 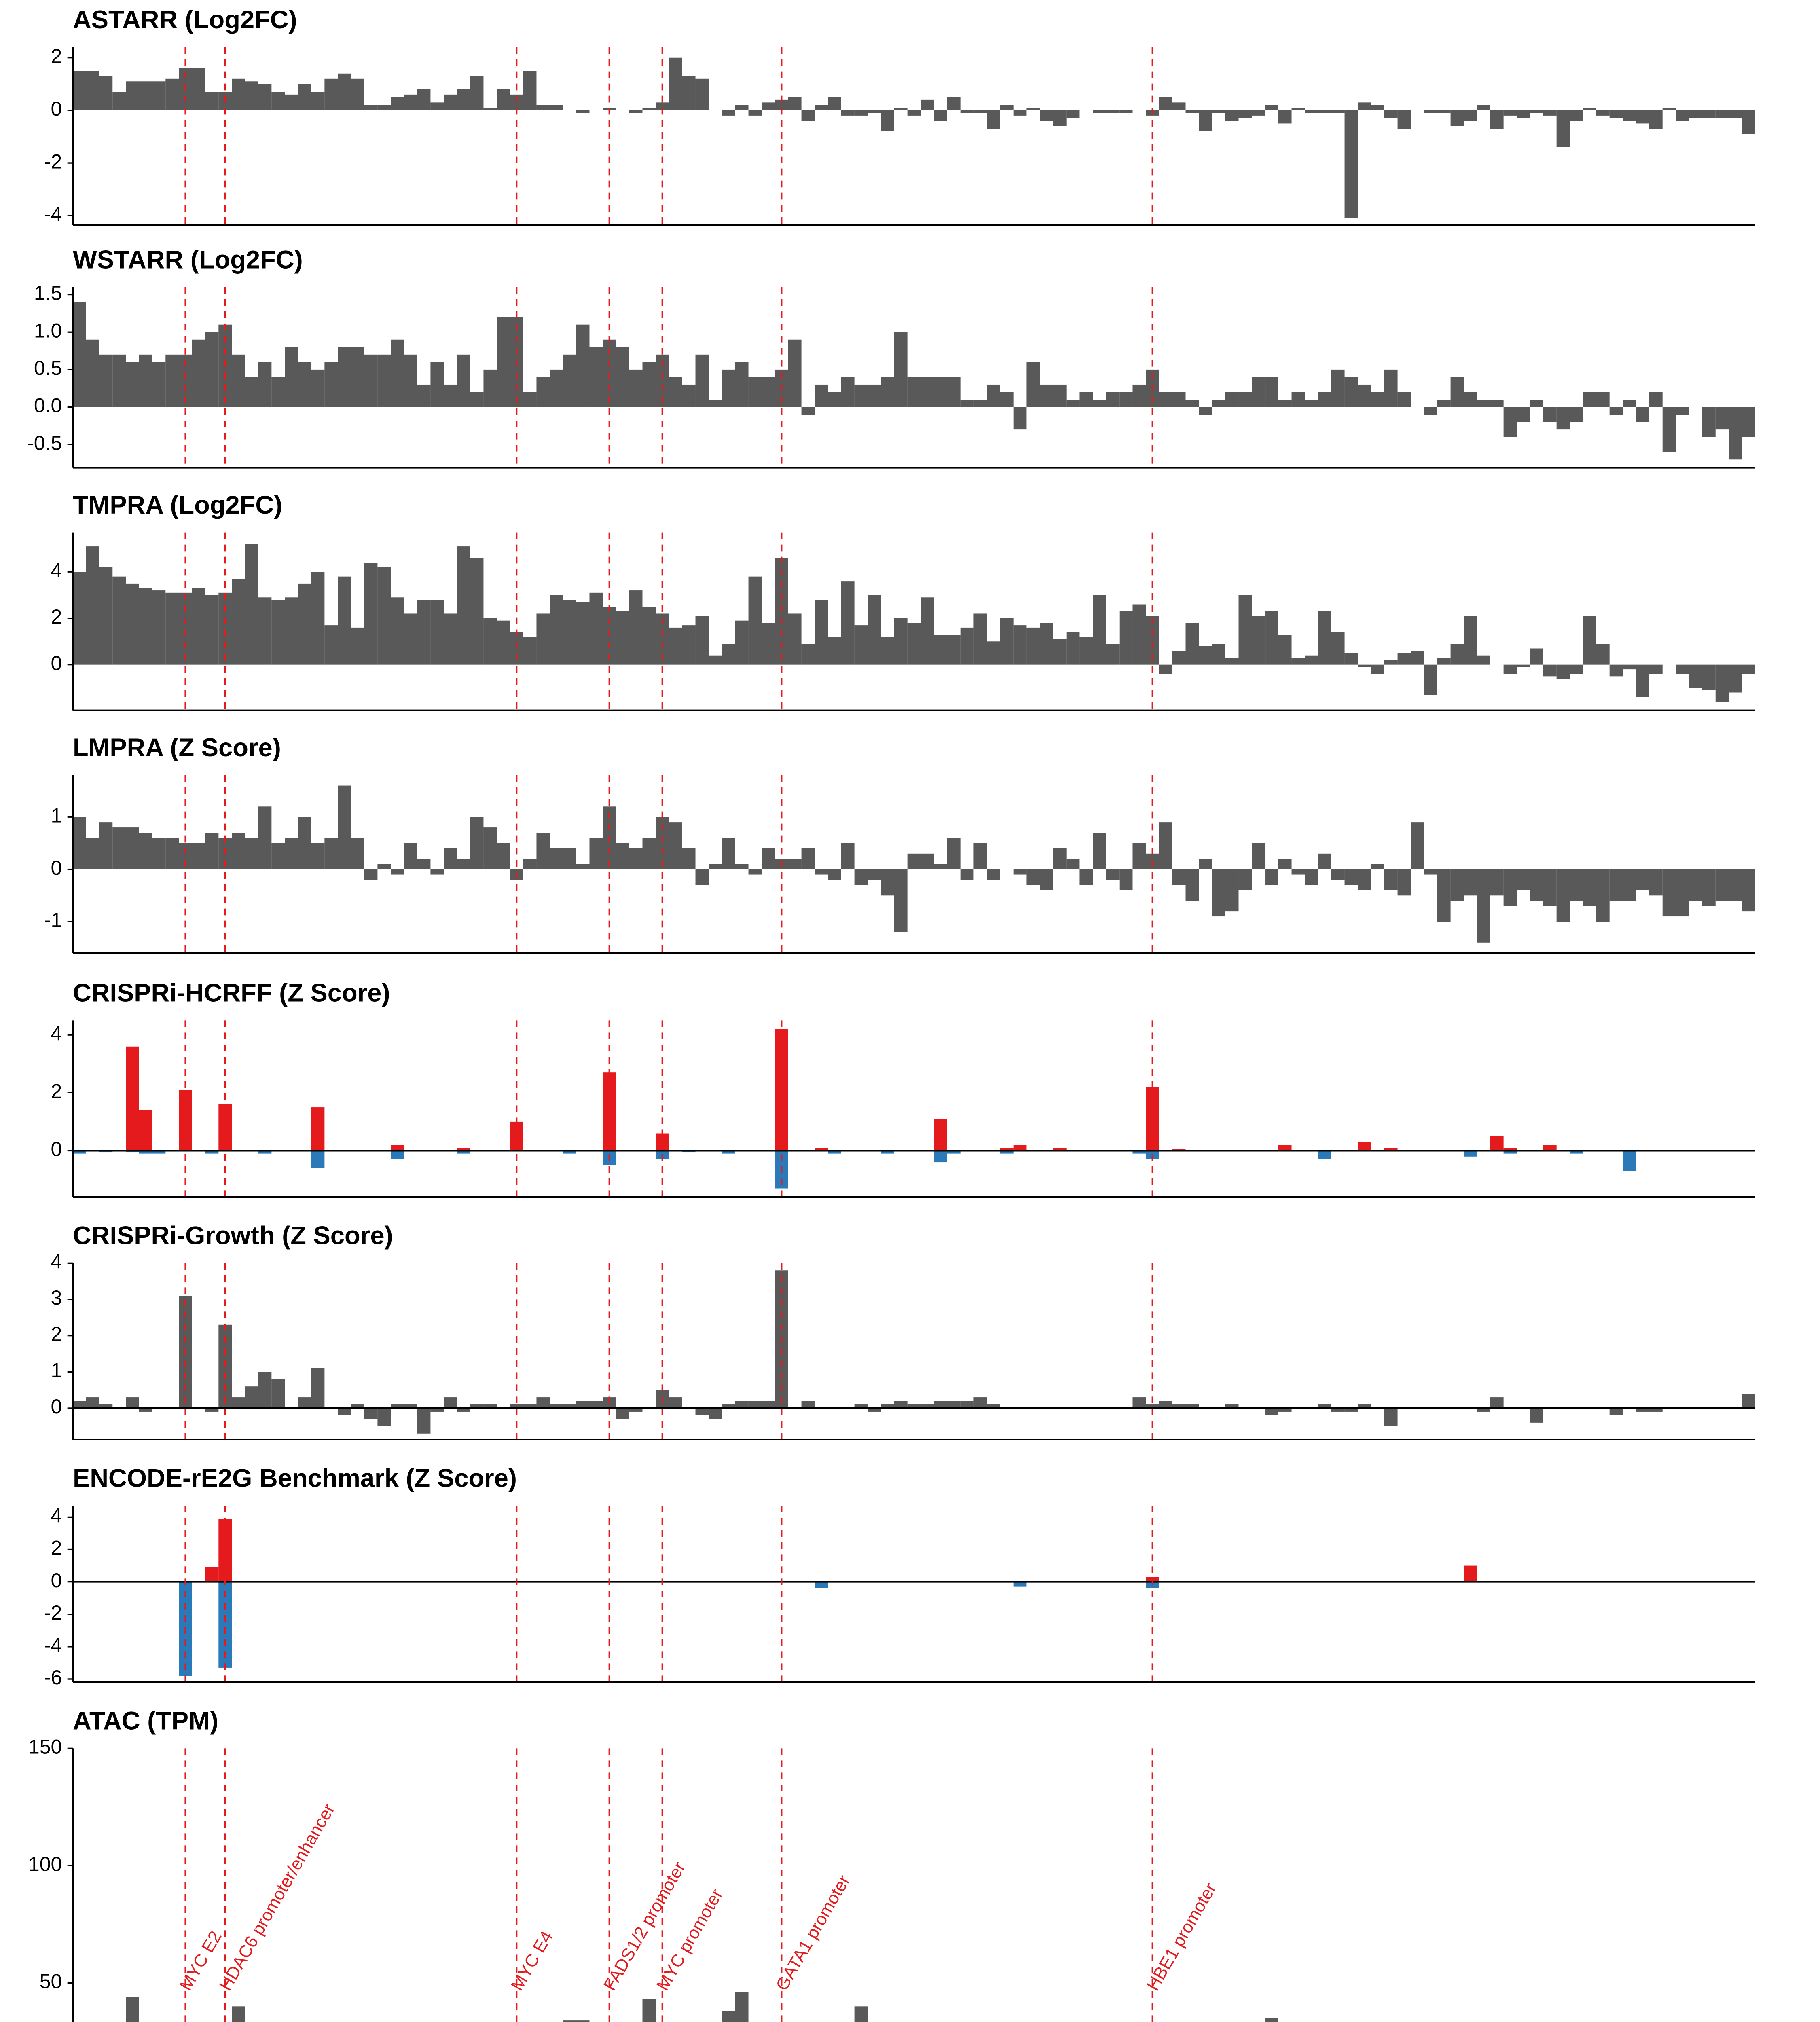 What do you see at coordinates (813, 1933) in the screenshot?
I see `annotation-label: GATA1 promoter` at bounding box center [813, 1933].